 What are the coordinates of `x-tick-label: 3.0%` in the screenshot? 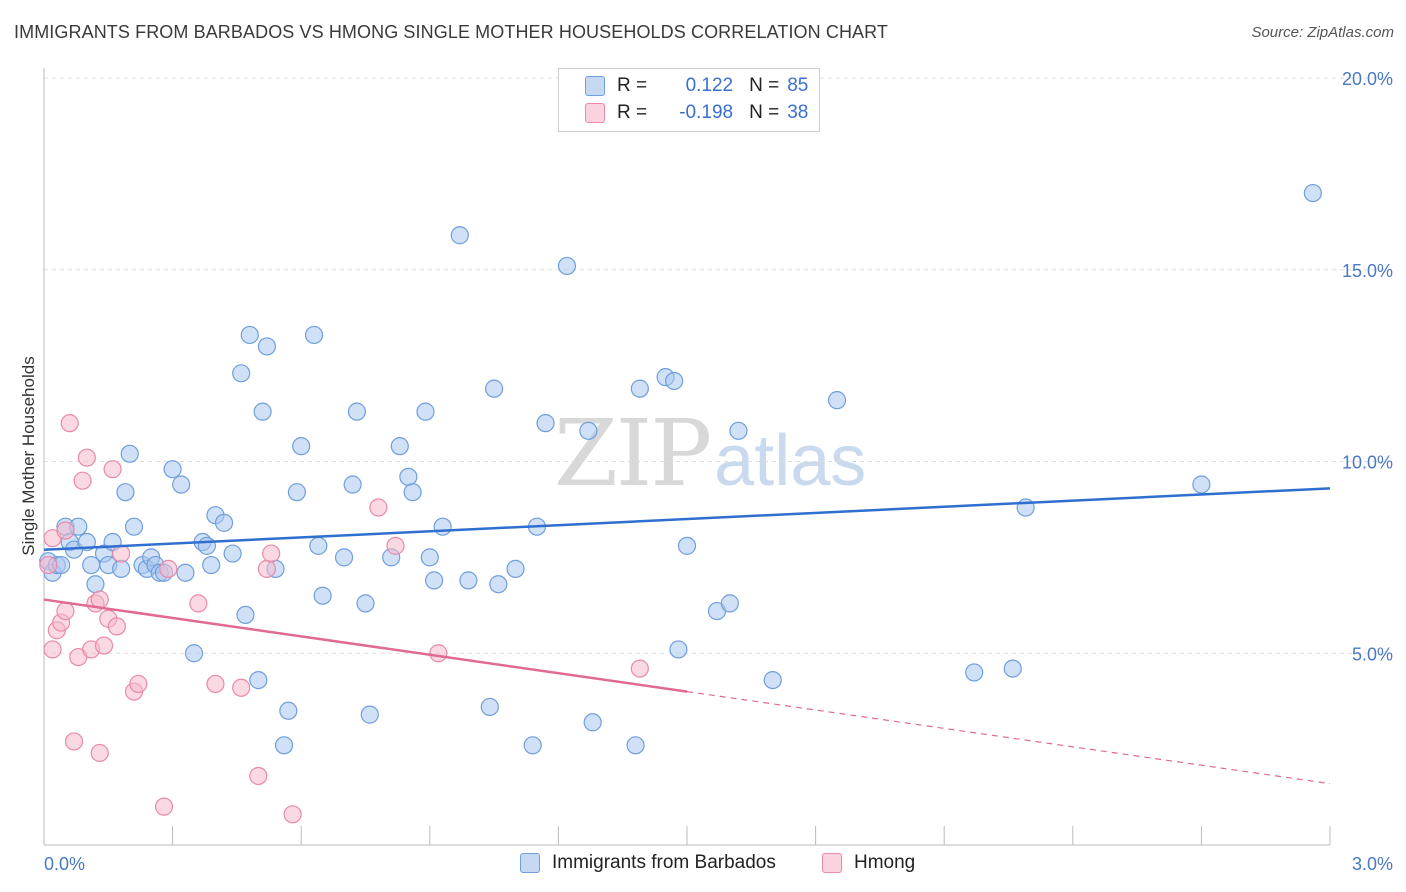 It's located at (1372, 864).